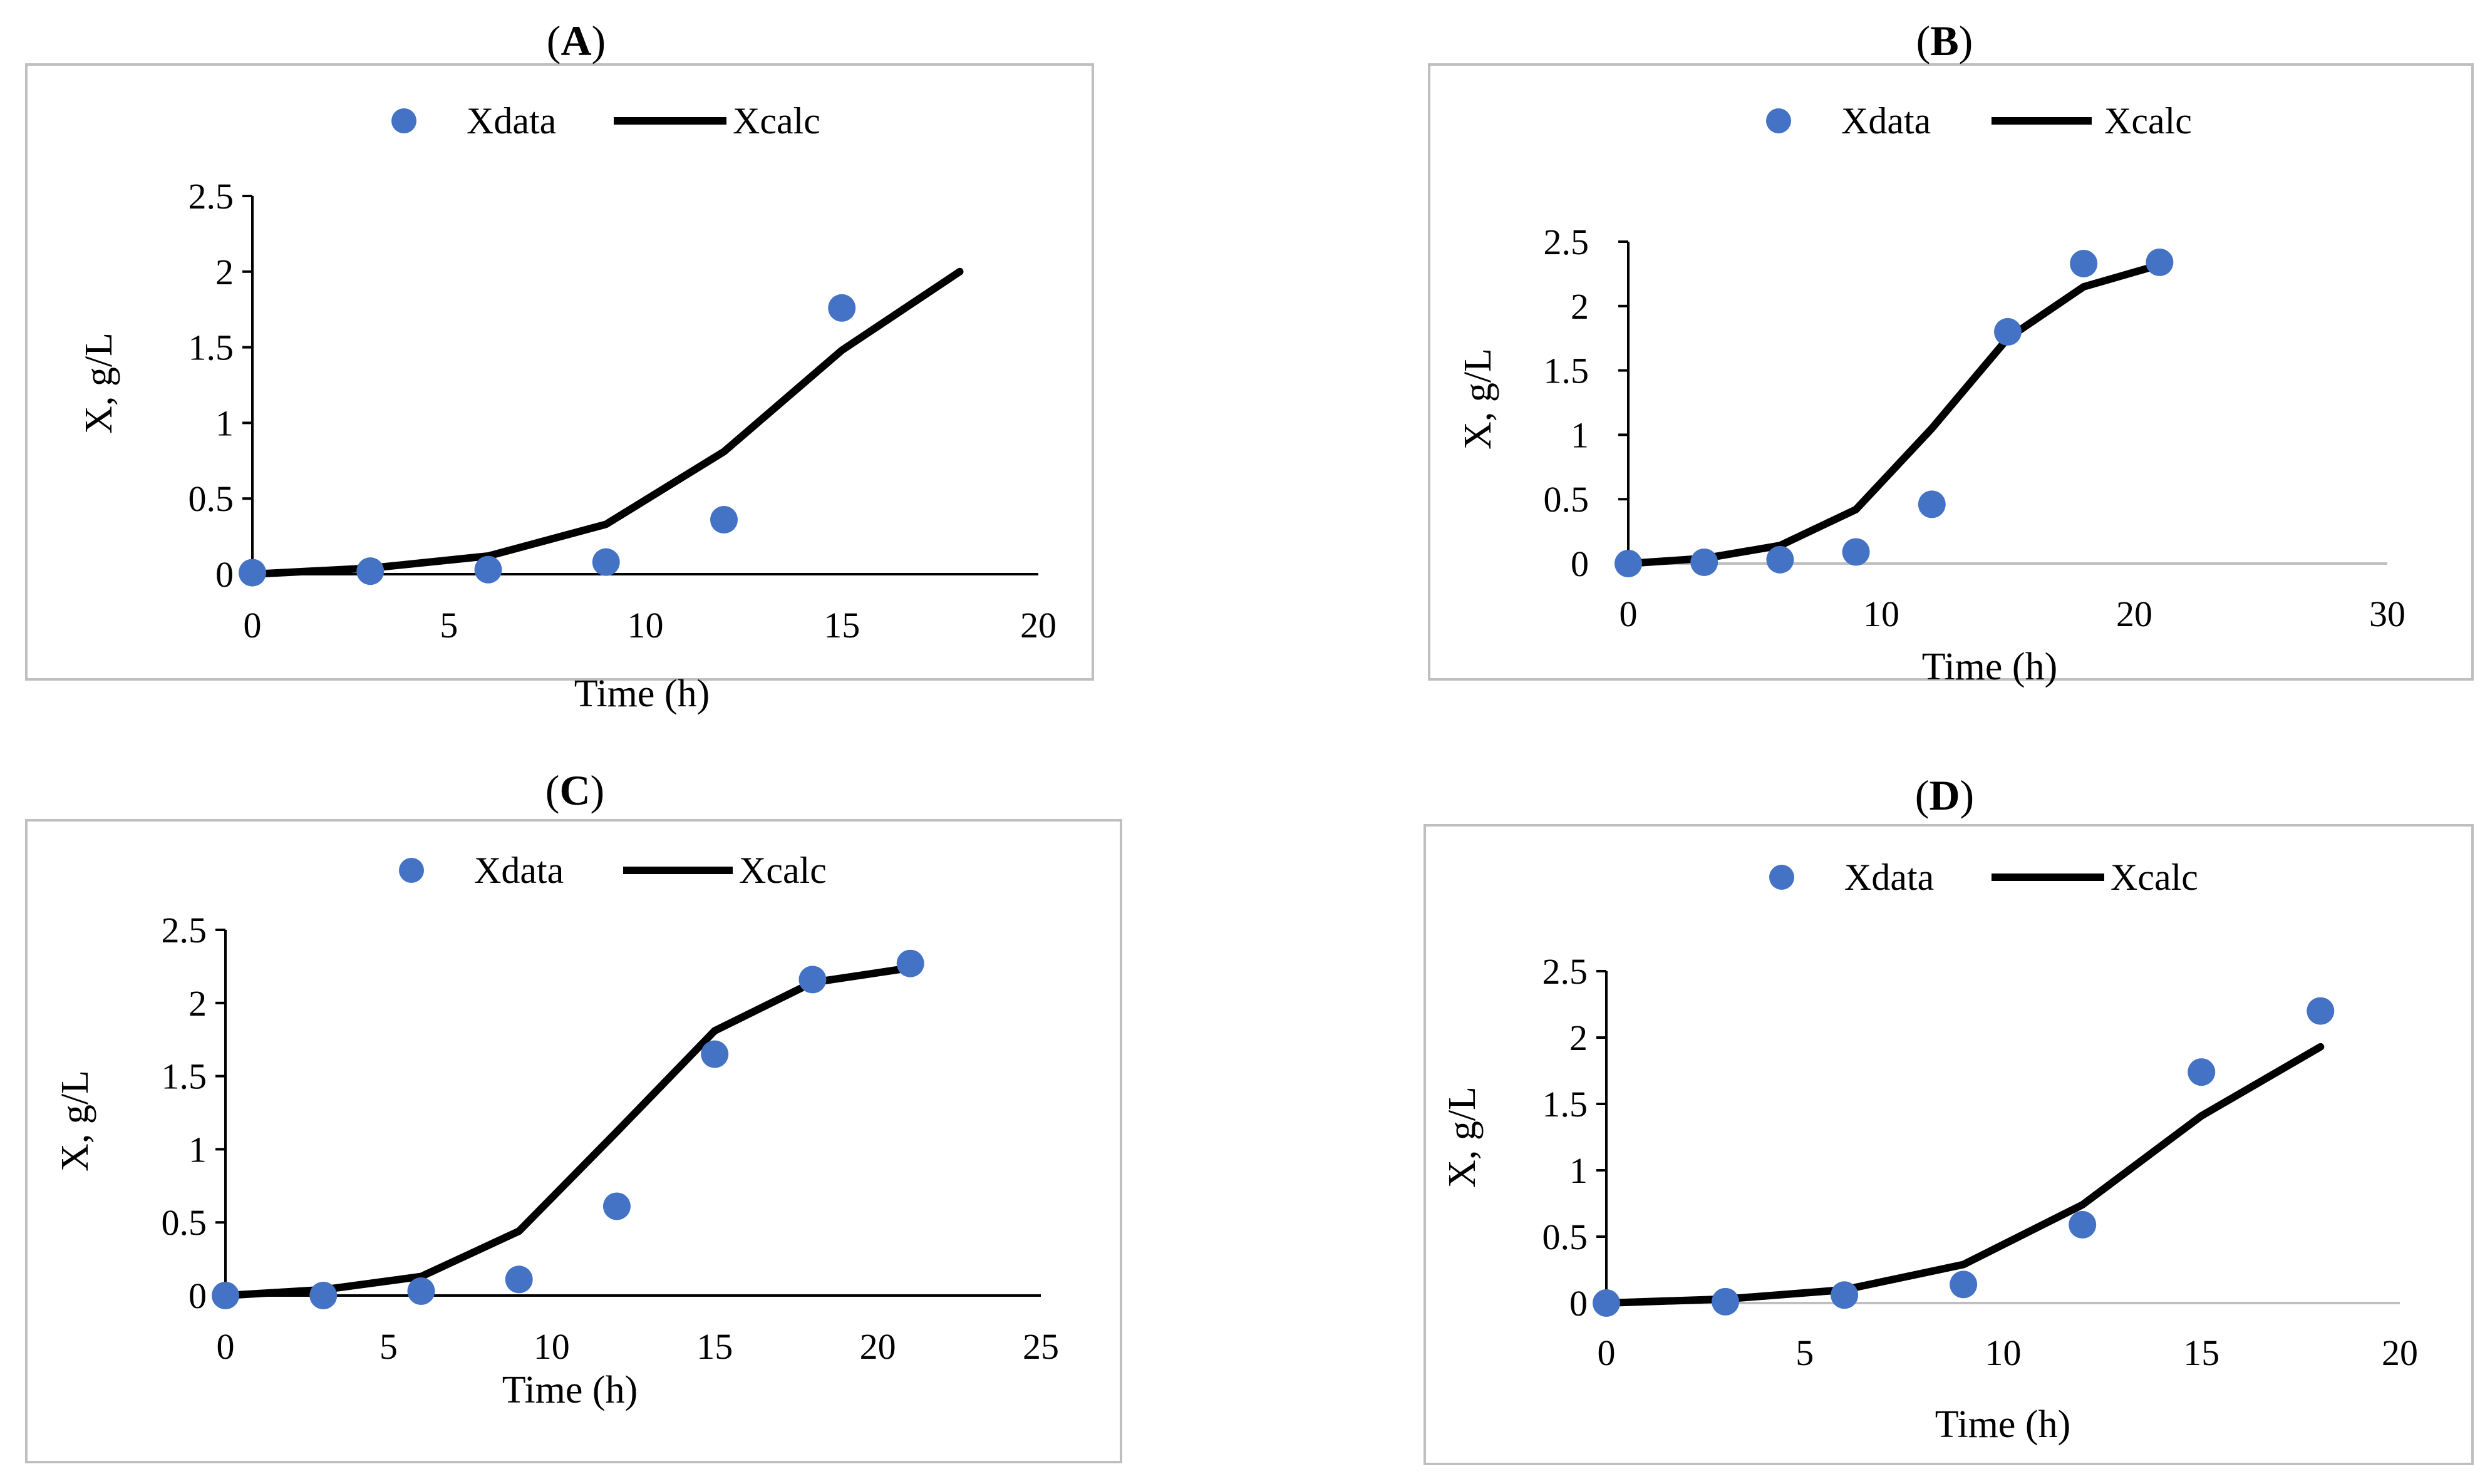  Describe the element at coordinates (1041, 1346) in the screenshot. I see `x-tick-label: 25` at that location.